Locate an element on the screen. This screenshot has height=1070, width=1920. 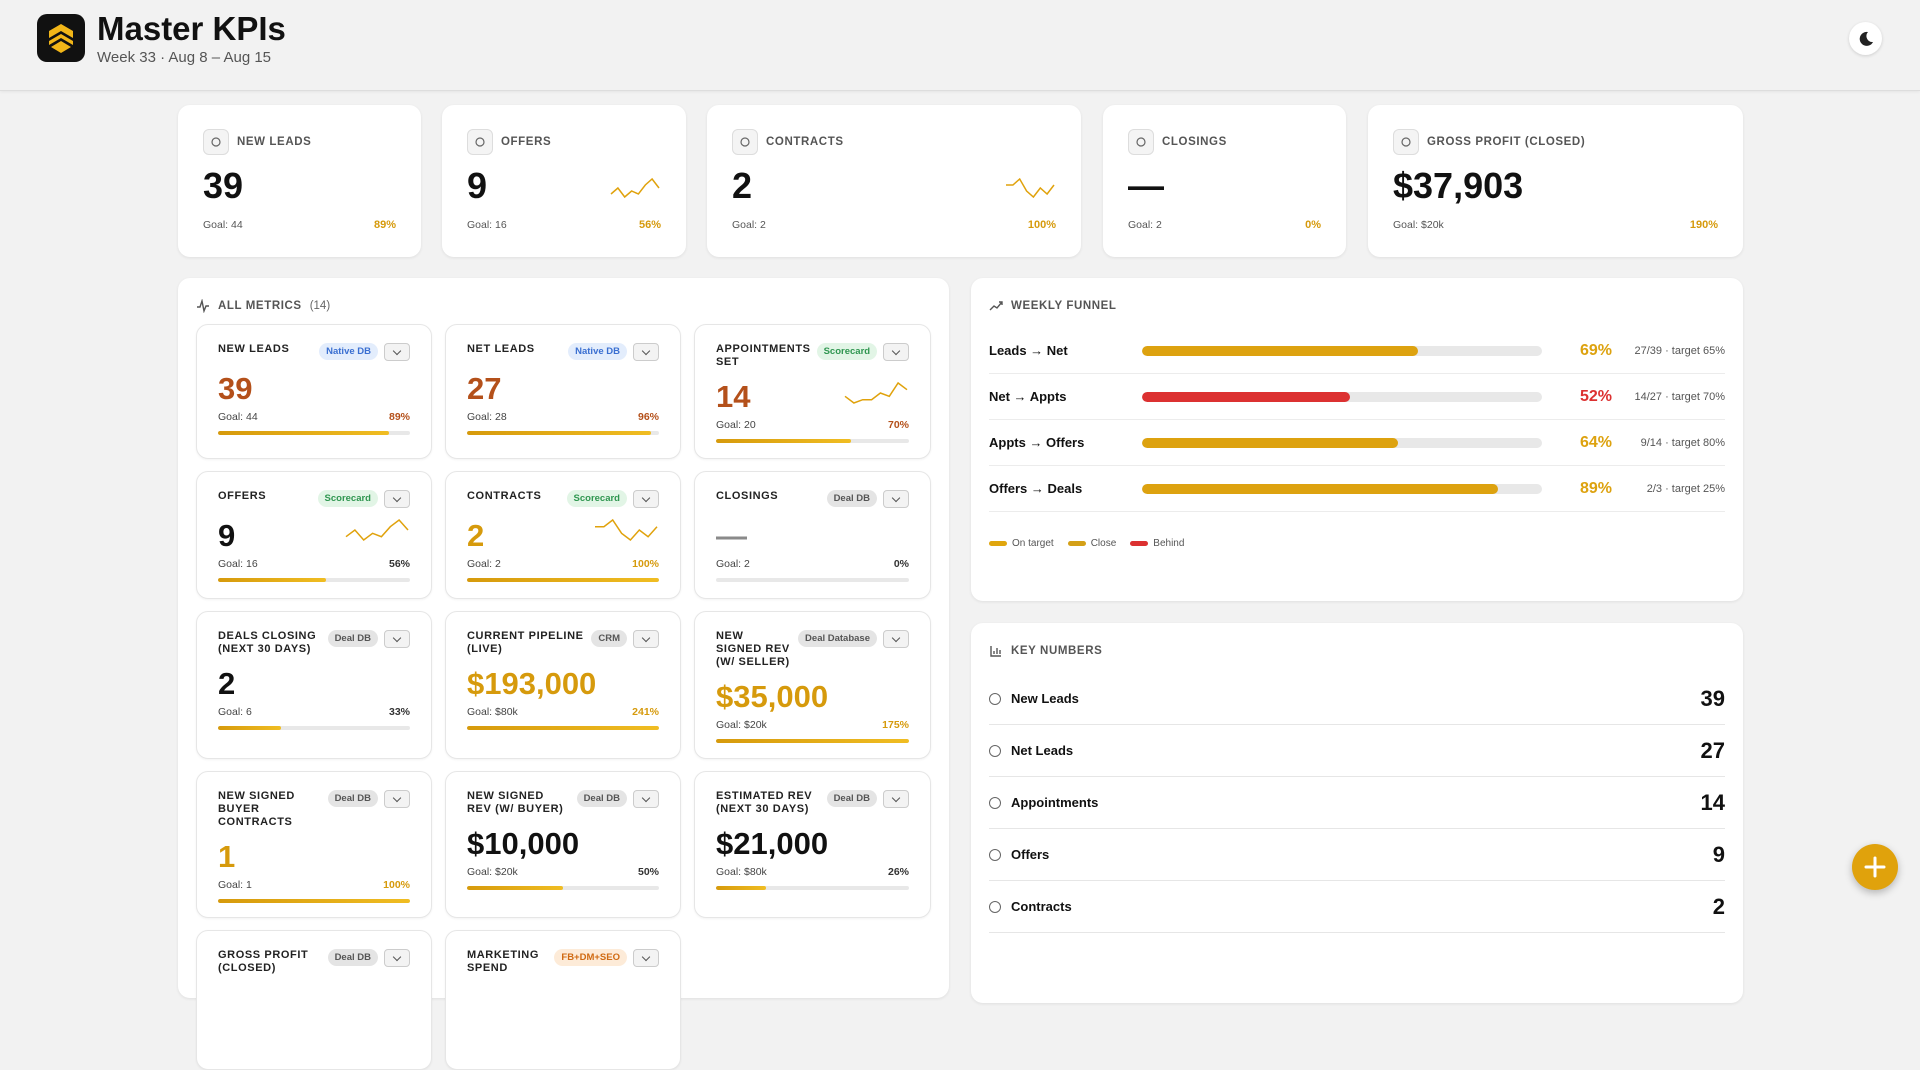
metric-header: APPOINTMENTS SET Scorecard is located at coordinates (813, 356).